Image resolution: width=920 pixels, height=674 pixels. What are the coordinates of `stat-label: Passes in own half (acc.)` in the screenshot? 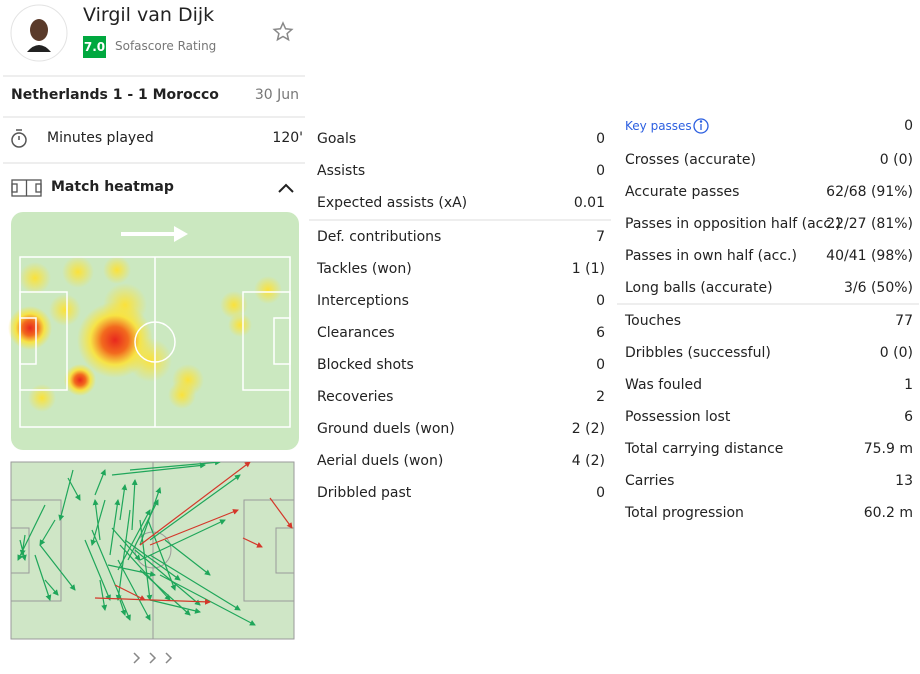 It's located at (711, 256).